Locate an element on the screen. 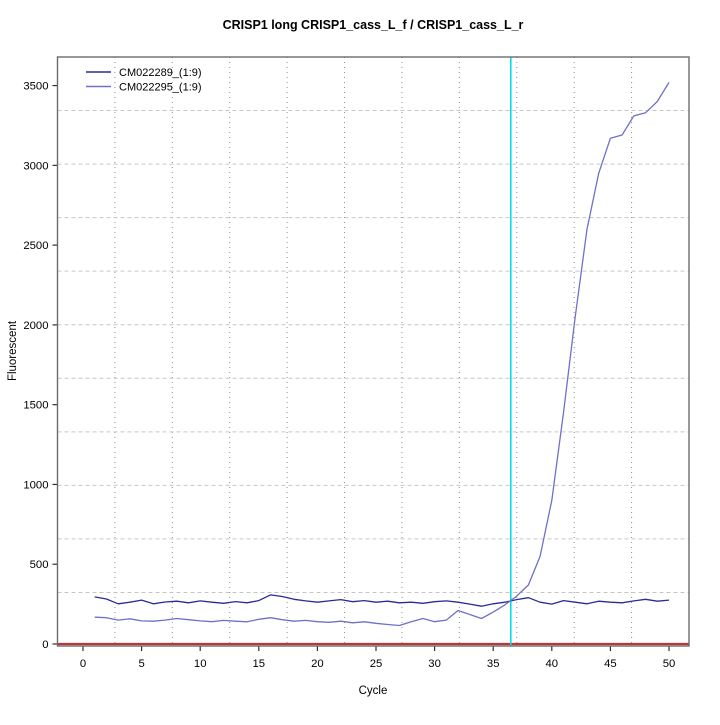  y-tick-label: 3500 is located at coordinates (35, 87).